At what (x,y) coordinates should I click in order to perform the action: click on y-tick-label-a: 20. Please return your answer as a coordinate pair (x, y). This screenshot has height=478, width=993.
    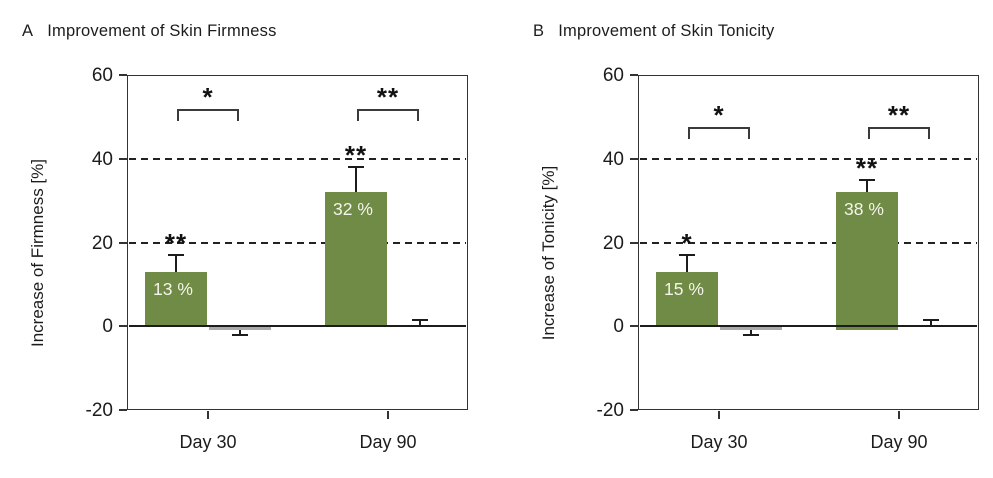
    Looking at the image, I should click on (102, 243).